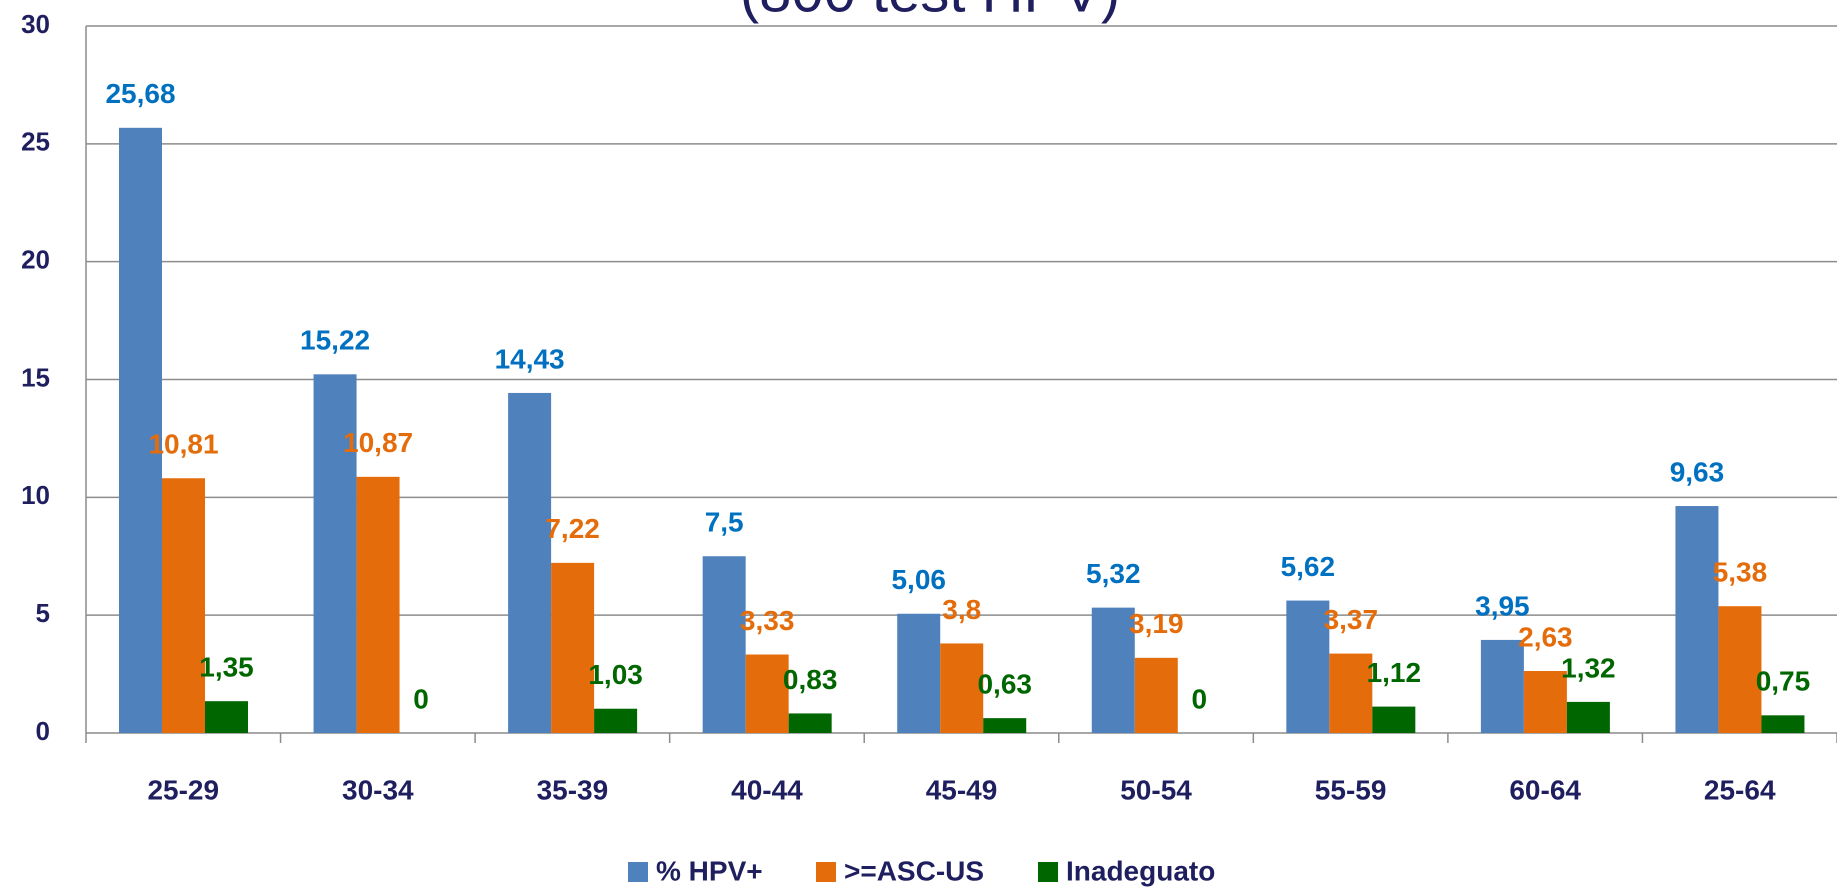 The image size is (1837, 890). I want to click on x-tick-label: 30-34, so click(378, 789).